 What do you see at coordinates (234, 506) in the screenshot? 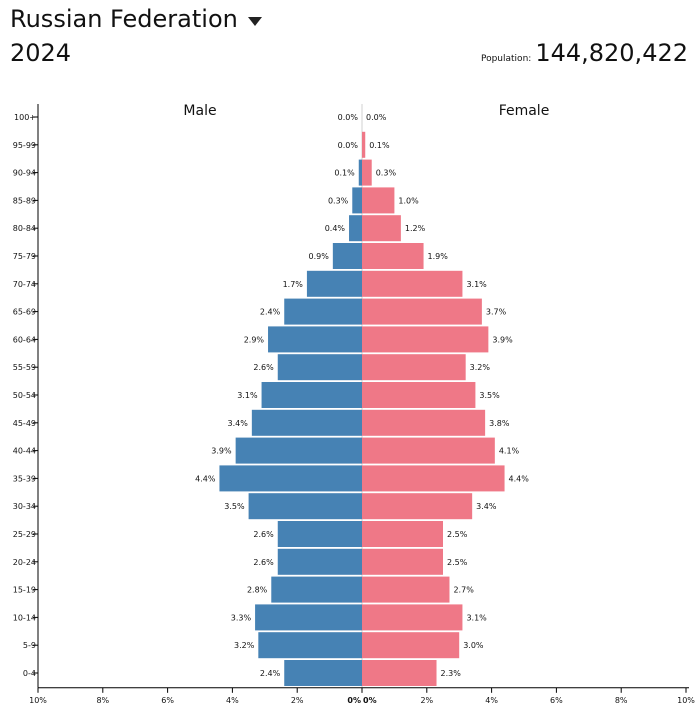
I see `data-label-male: 3.5%` at bounding box center [234, 506].